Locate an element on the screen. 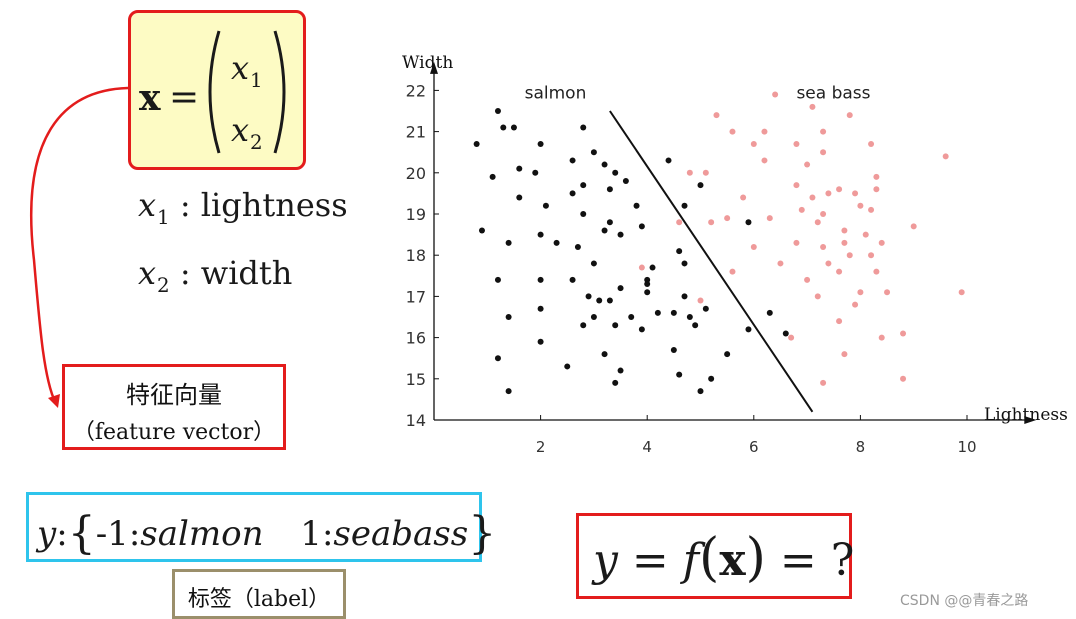 The image size is (1076, 619). pos-one: 1 is located at coordinates (311, 534).